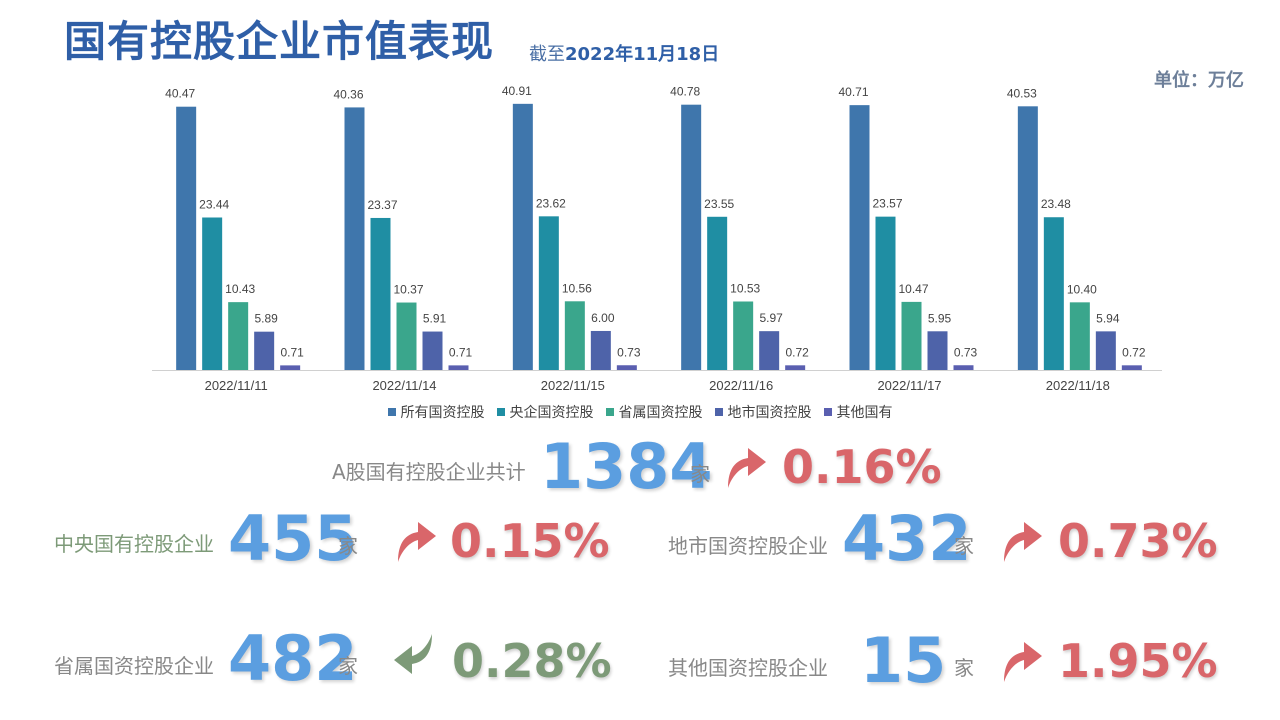 The image size is (1280, 720). Describe the element at coordinates (862, 467) in the screenshot. I see `total-change-pct: 0.16%` at that location.